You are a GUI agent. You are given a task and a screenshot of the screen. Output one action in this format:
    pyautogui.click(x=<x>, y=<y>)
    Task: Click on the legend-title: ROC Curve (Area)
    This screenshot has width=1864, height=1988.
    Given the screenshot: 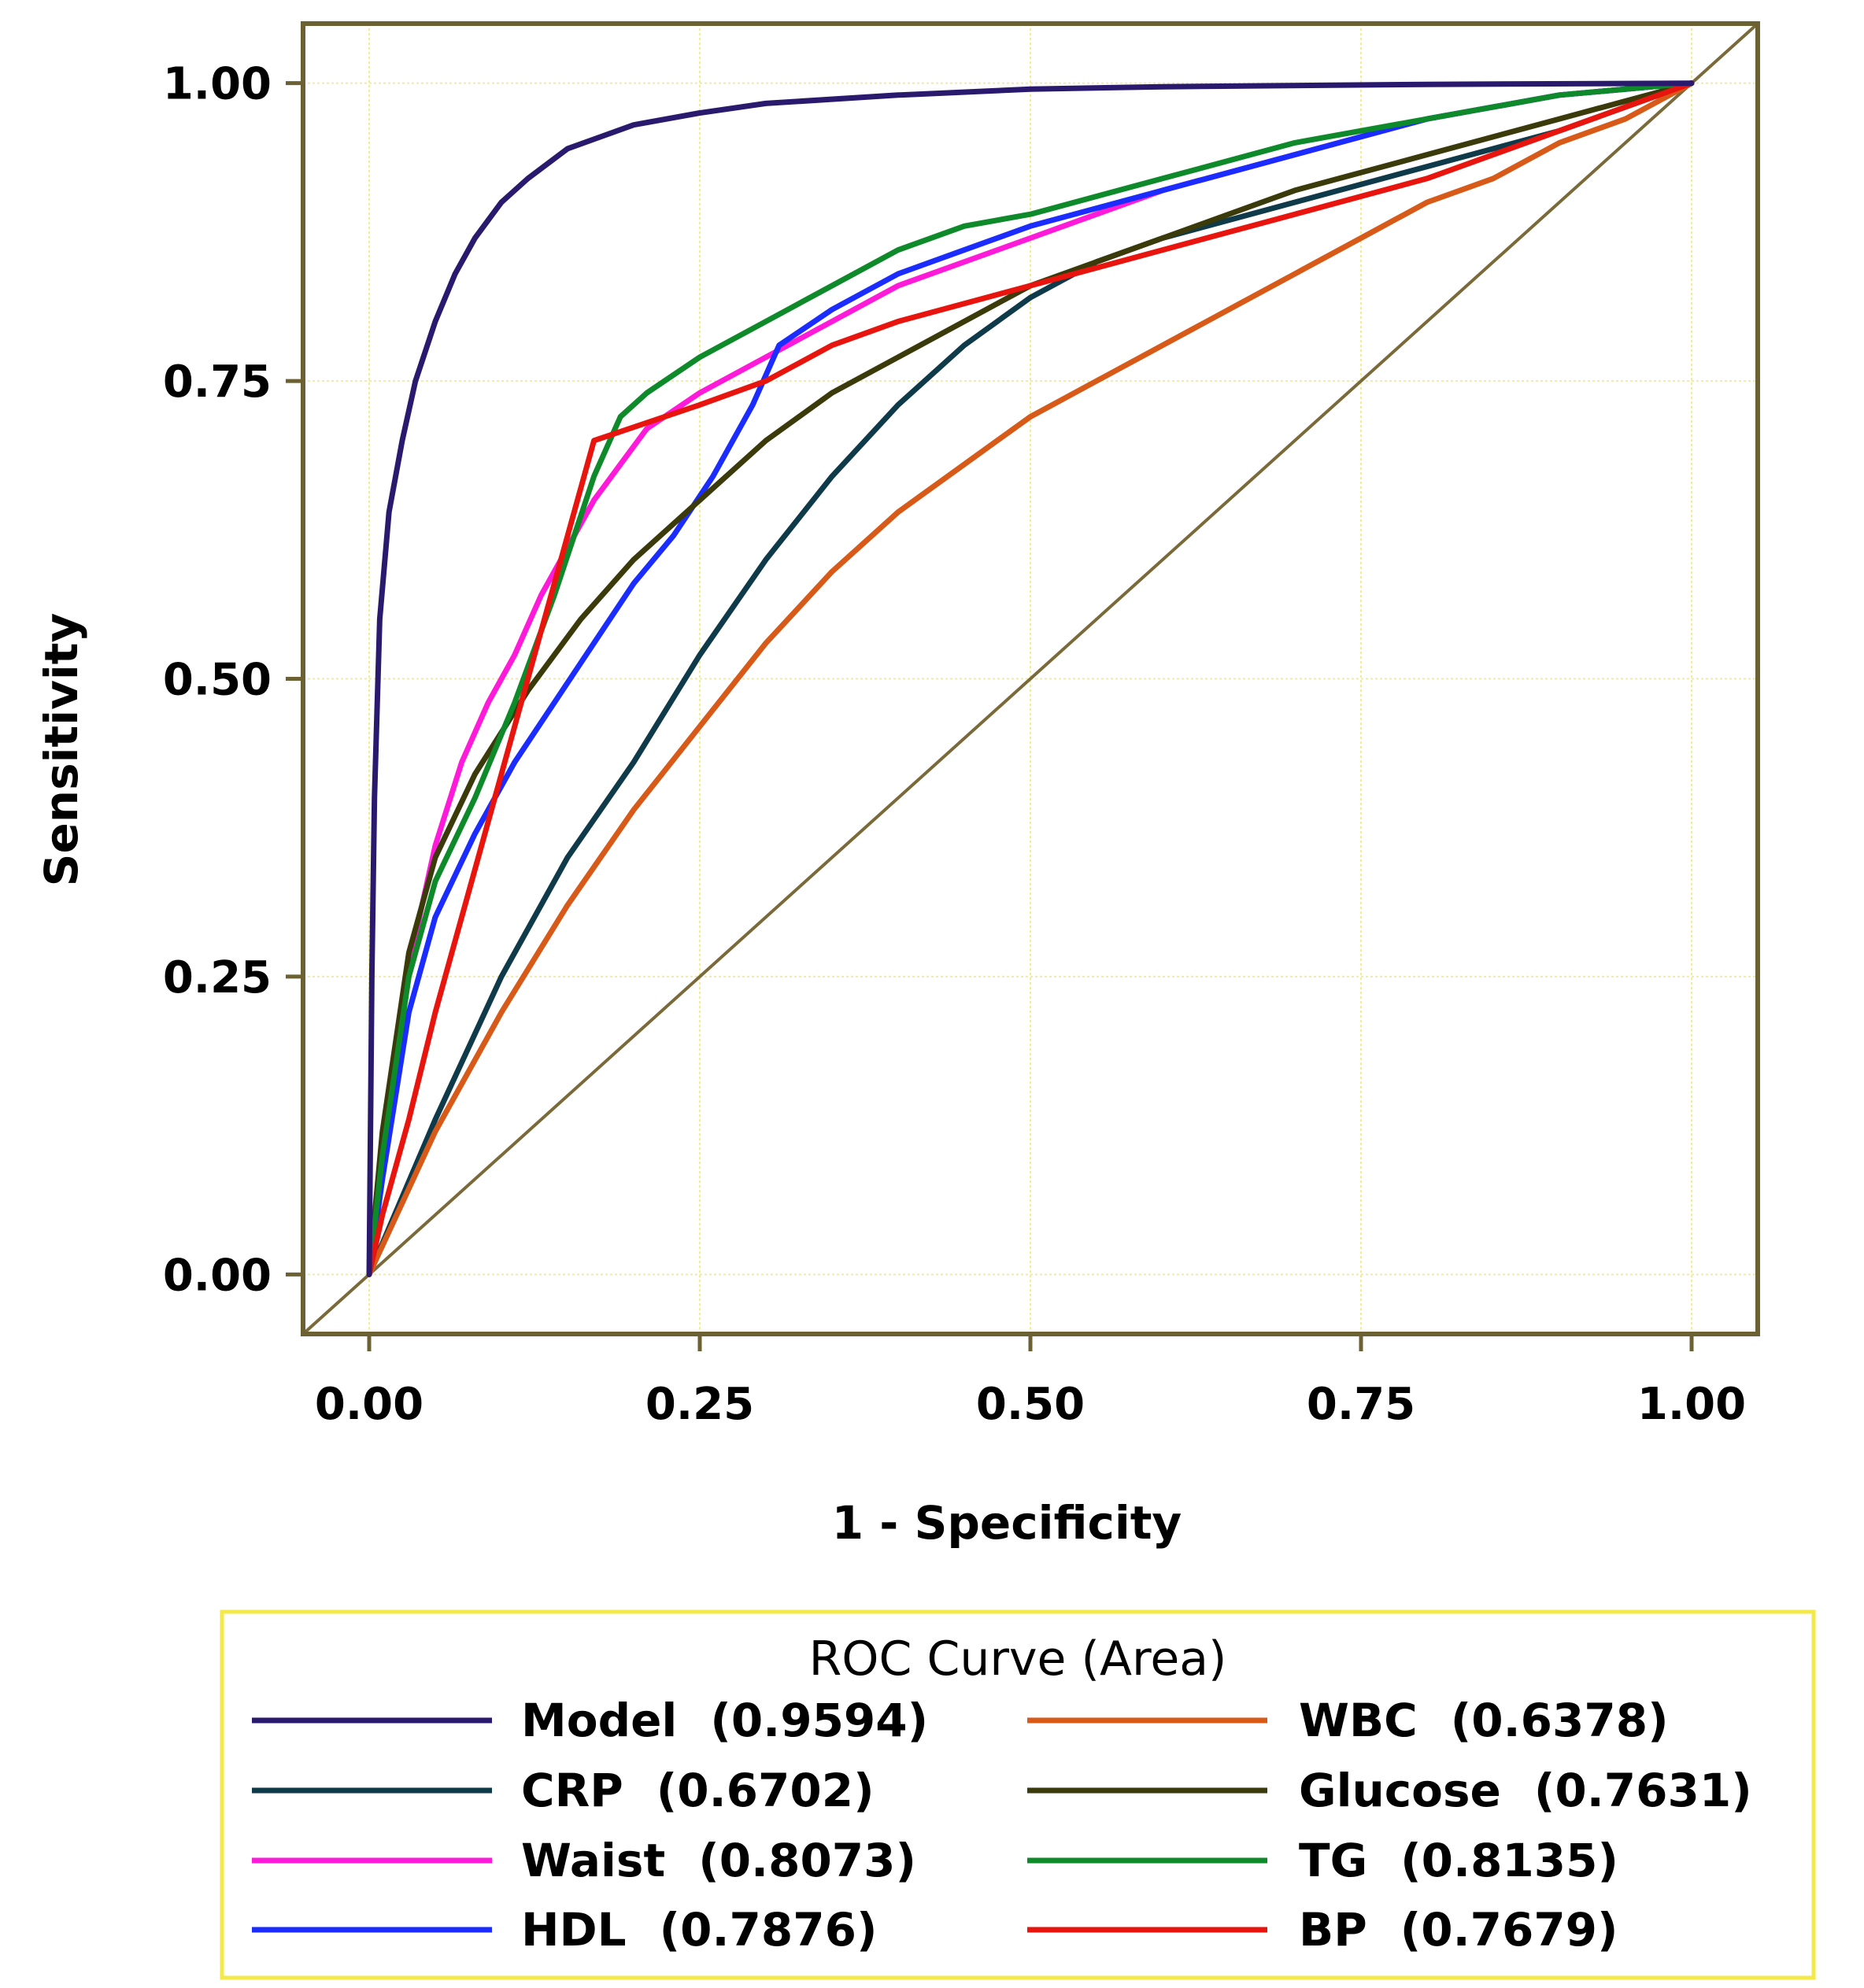 What is the action you would take?
    pyautogui.click(x=1018, y=1659)
    